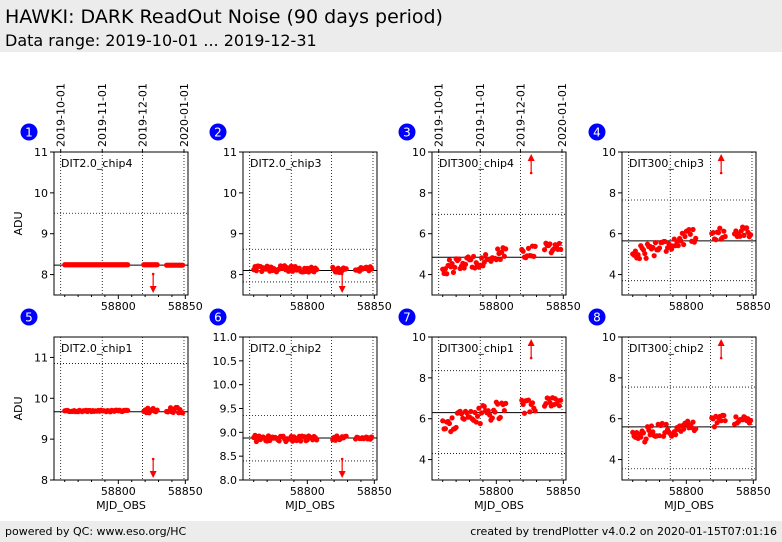 The width and height of the screenshot is (782, 542). What do you see at coordinates (520, 115) in the screenshot?
I see `date-tick-label: 2019-12-01` at bounding box center [520, 115].